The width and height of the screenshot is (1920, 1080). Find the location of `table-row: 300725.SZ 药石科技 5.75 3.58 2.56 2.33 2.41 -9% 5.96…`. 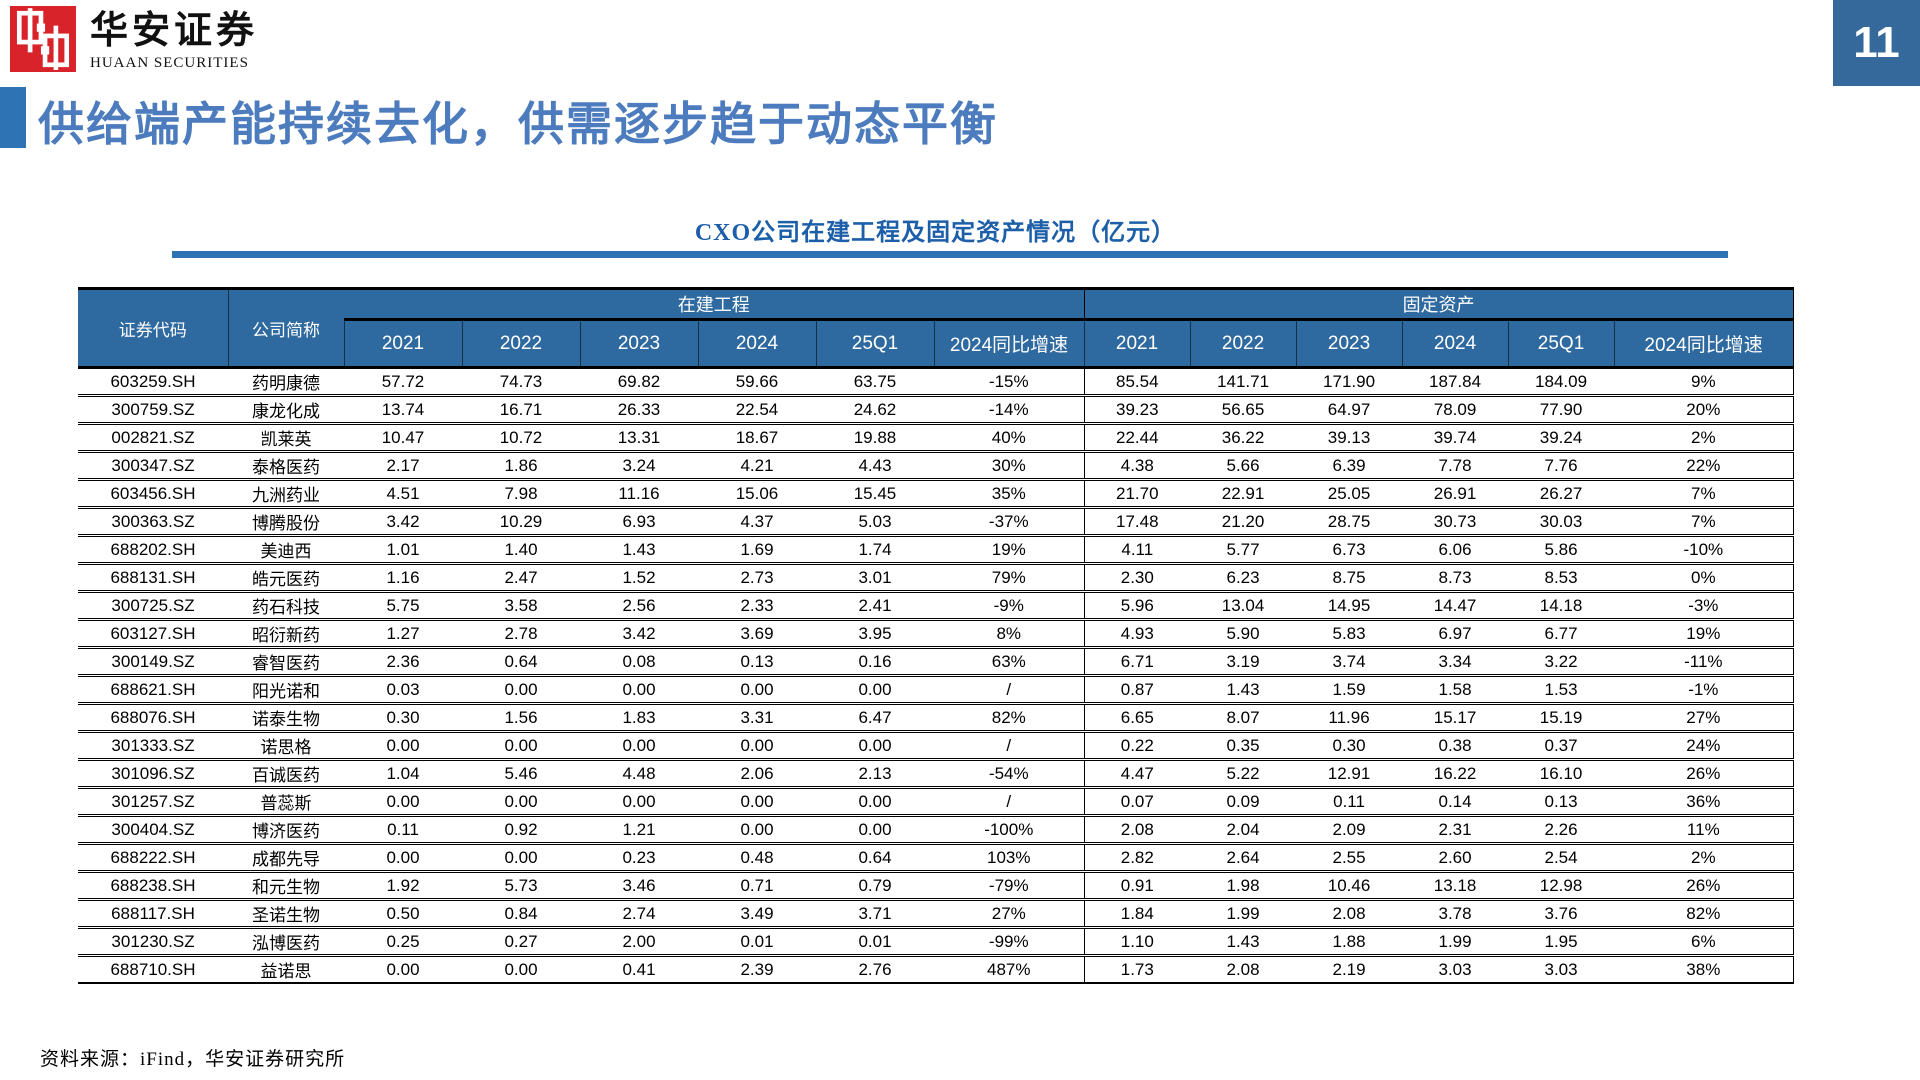

table-row: 300725.SZ 药石科技 5.75 3.58 2.56 2.33 2.41 -9% 5.96… is located at coordinates (936, 606).